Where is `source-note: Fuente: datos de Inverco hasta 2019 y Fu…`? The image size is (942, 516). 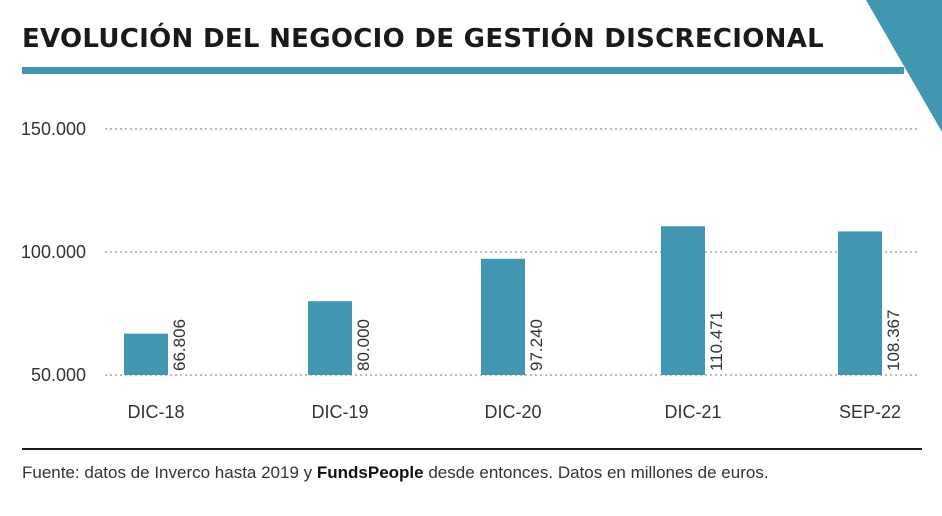
source-note: Fuente: datos de Inverco hasta 2019 y Fu… is located at coordinates (395, 473).